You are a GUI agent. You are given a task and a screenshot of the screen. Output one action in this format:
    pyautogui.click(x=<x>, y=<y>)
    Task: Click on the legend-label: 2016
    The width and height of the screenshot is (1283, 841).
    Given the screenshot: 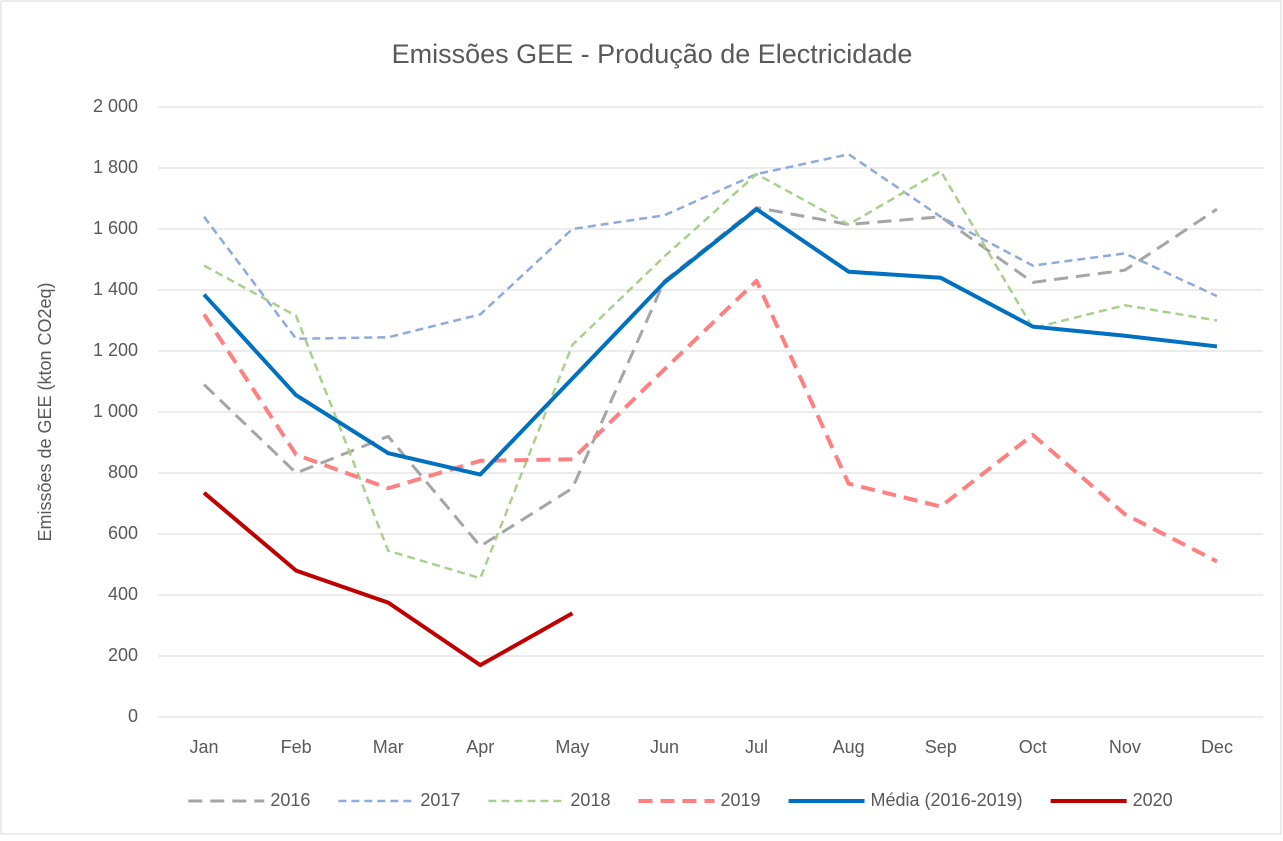 What is the action you would take?
    pyautogui.click(x=290, y=800)
    